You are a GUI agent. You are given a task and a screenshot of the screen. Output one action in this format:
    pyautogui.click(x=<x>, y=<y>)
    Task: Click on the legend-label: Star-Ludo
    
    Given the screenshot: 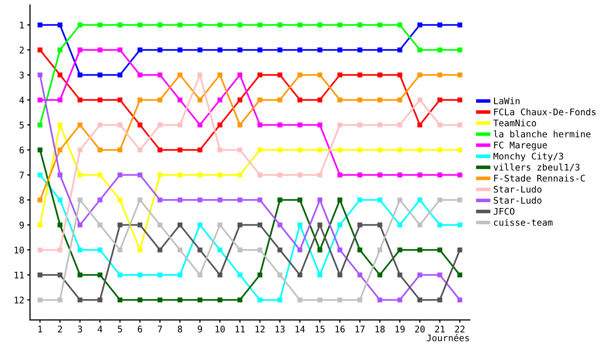 What is the action you would take?
    pyautogui.click(x=518, y=200)
    